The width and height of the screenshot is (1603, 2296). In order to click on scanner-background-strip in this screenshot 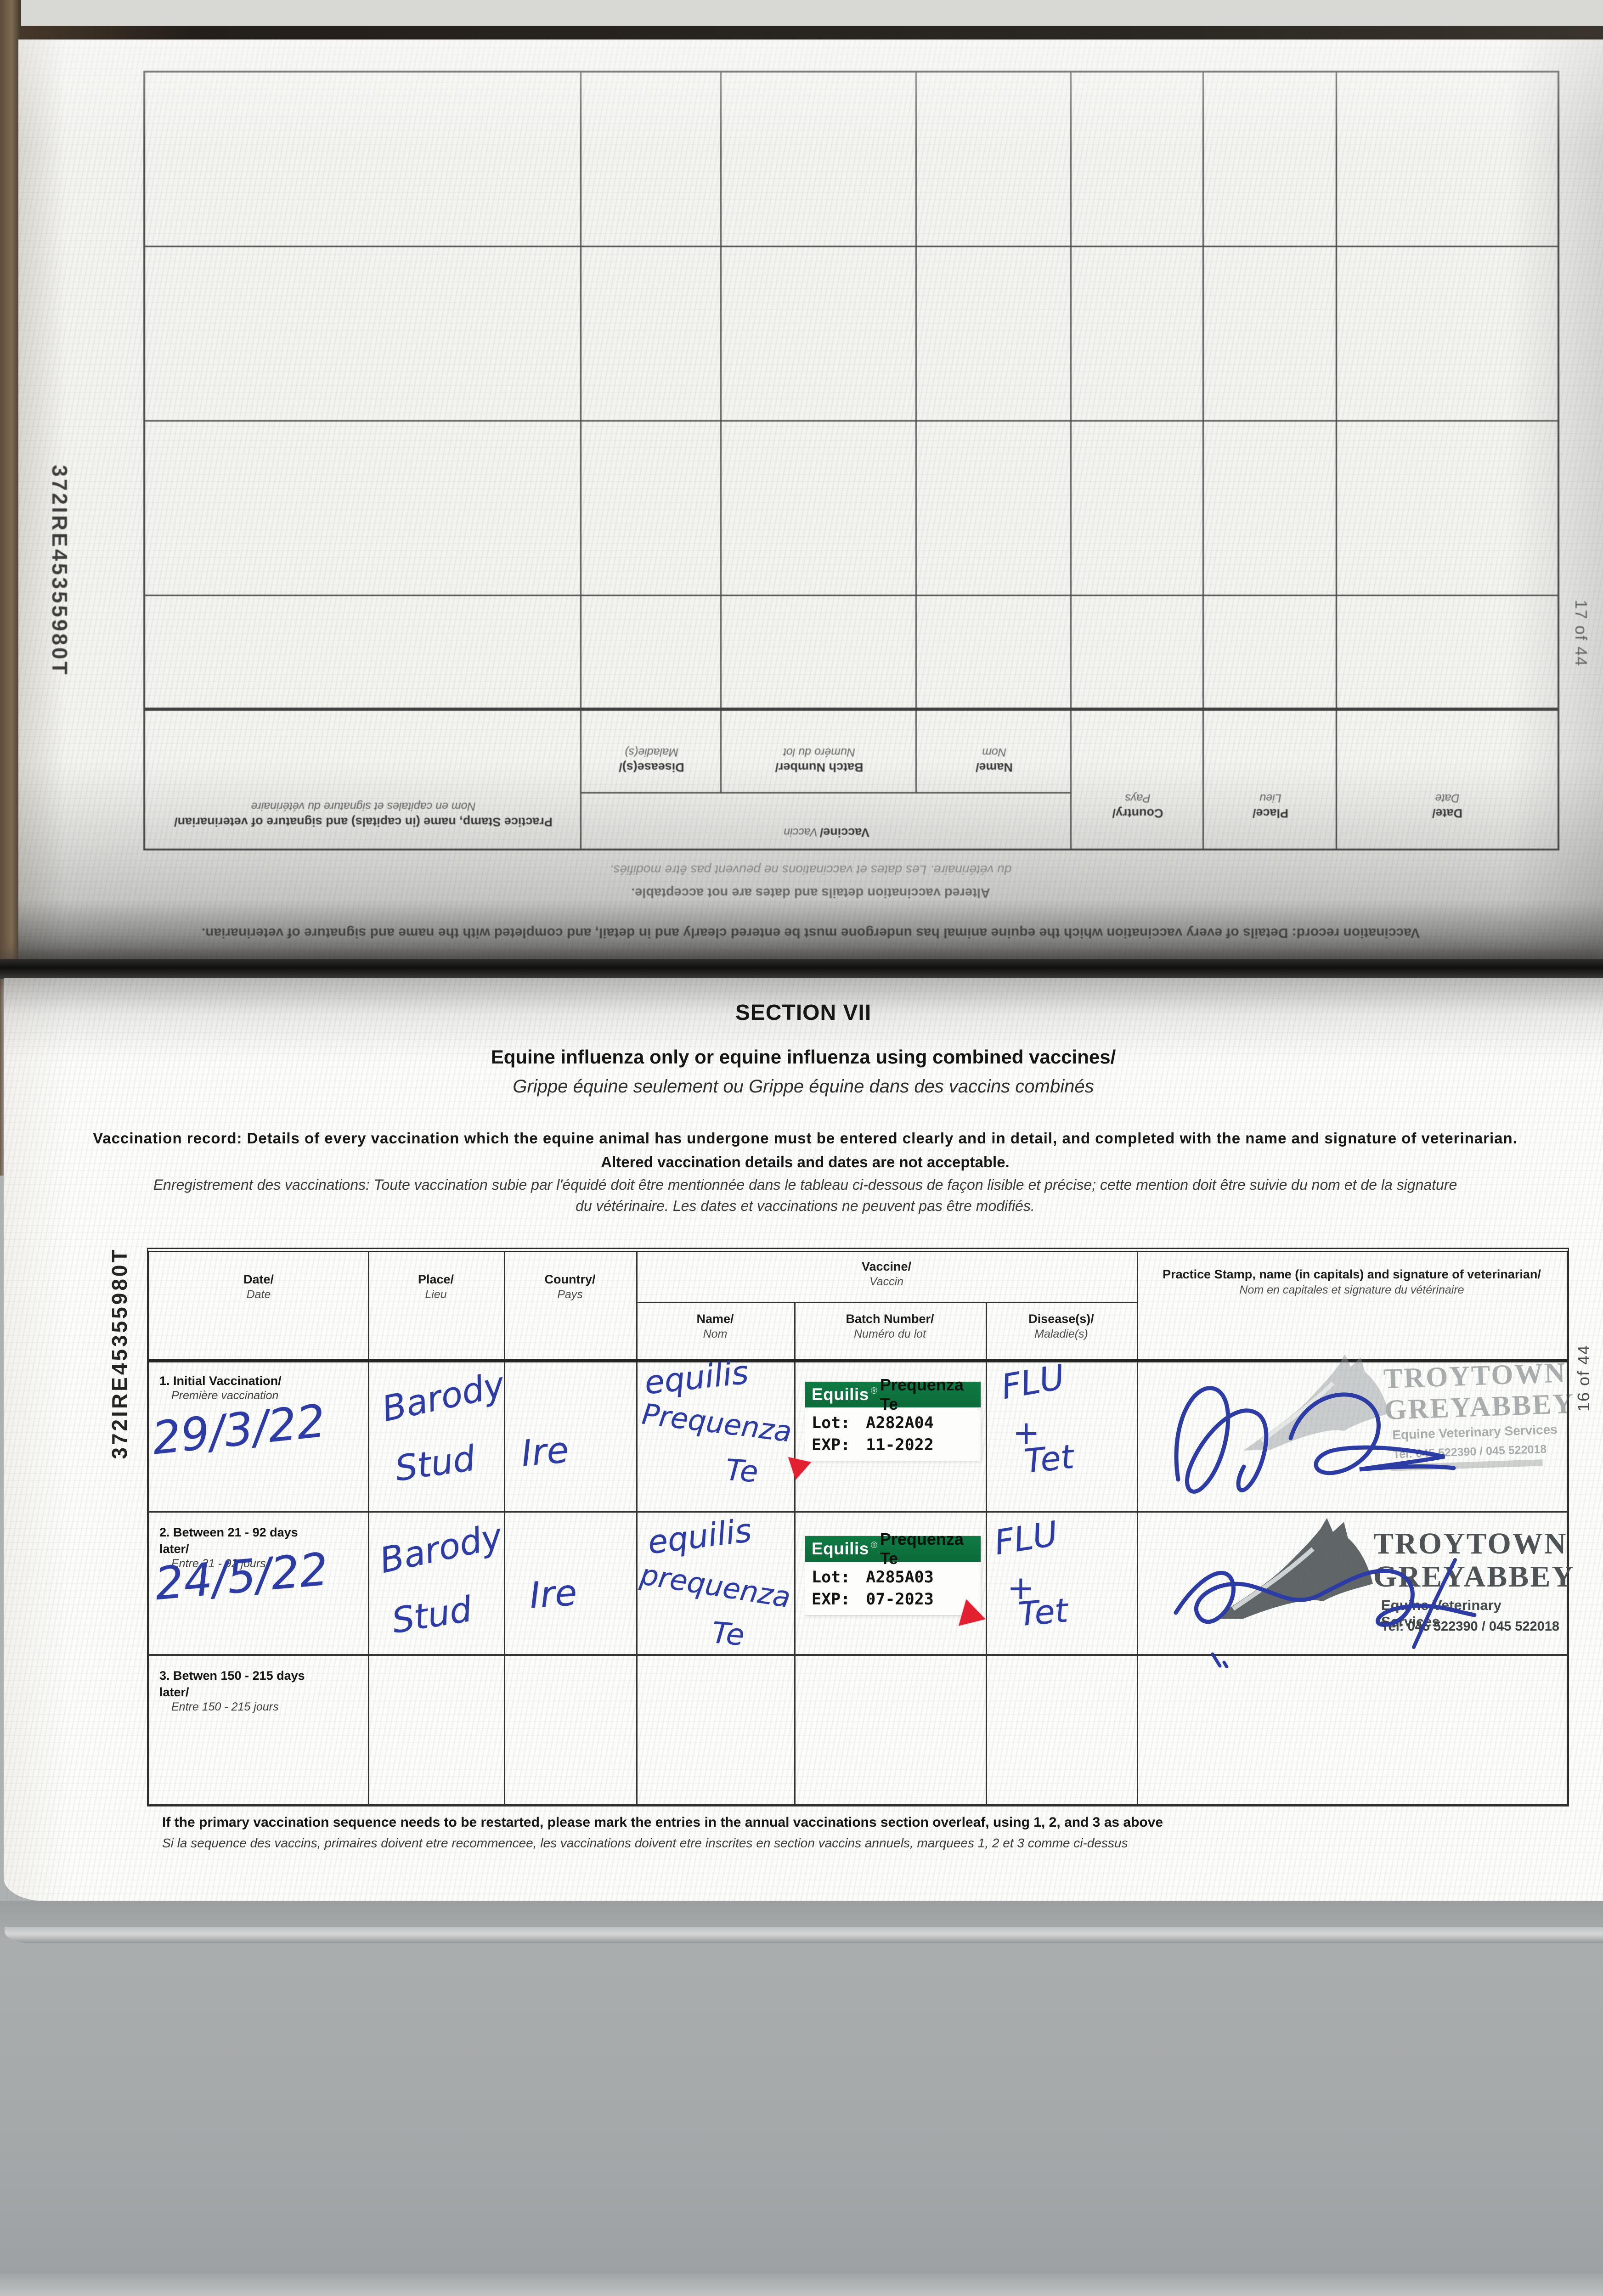, I will do `click(801, 2285)`.